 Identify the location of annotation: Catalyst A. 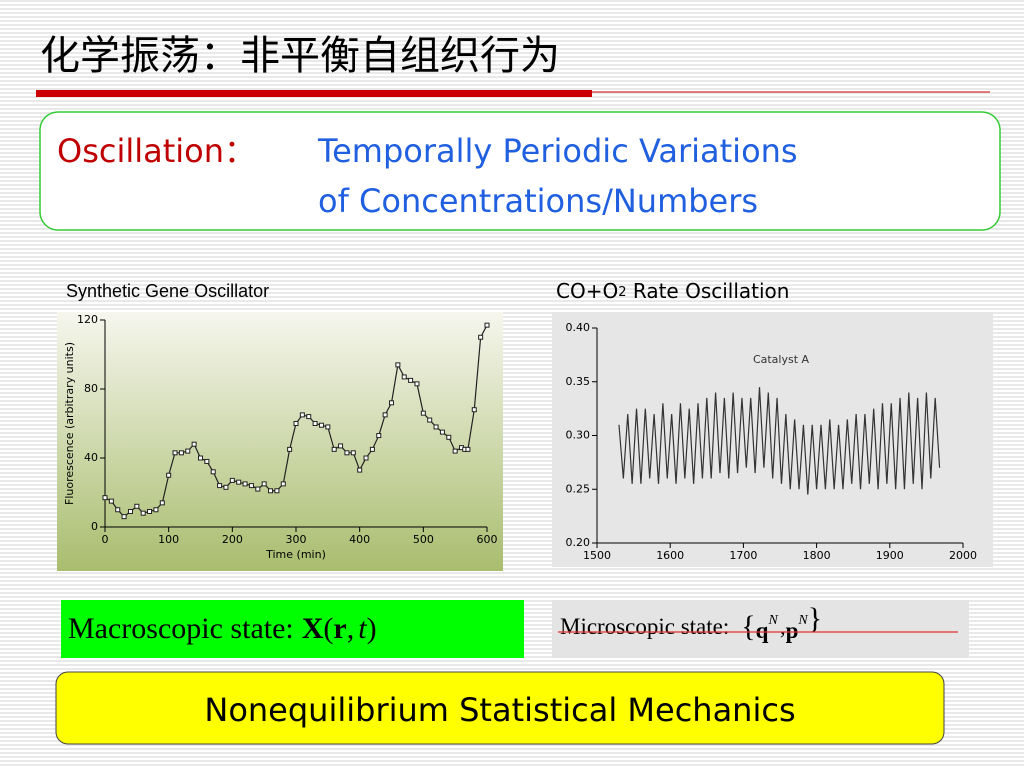
(781, 359).